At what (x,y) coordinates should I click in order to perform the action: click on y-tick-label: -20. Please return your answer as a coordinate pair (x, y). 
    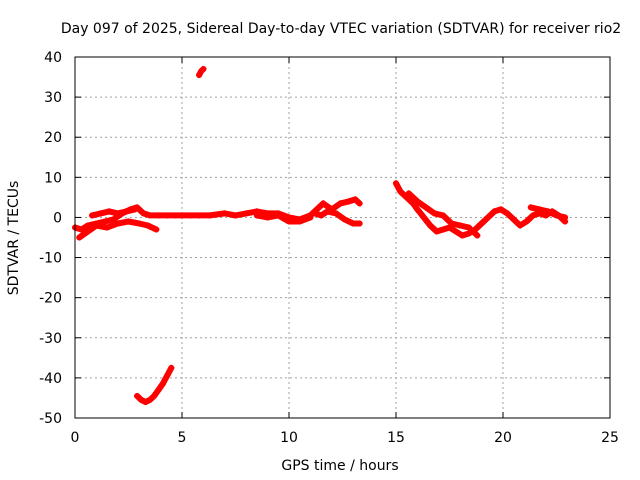
    Looking at the image, I should click on (50, 299).